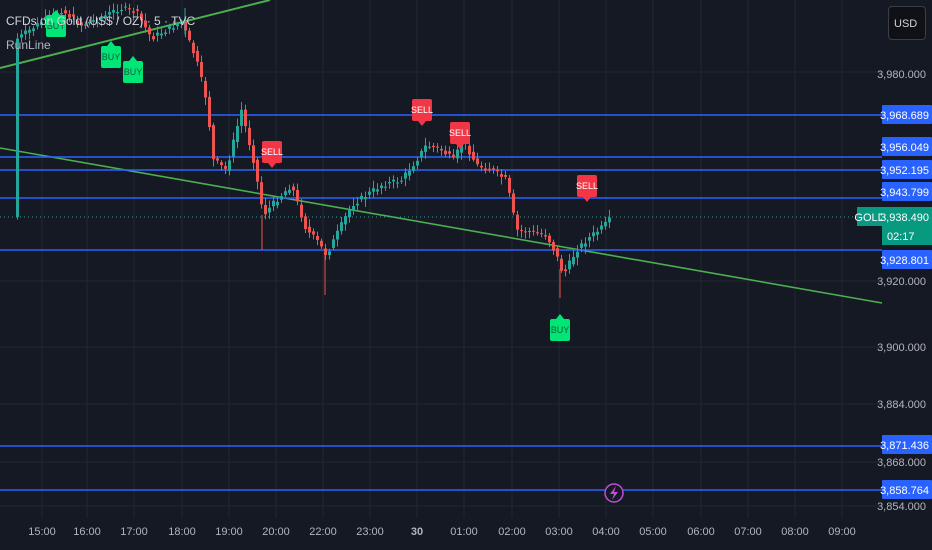  Describe the element at coordinates (904, 148) in the screenshot. I see `level-badge-text: 3,956.049` at that location.